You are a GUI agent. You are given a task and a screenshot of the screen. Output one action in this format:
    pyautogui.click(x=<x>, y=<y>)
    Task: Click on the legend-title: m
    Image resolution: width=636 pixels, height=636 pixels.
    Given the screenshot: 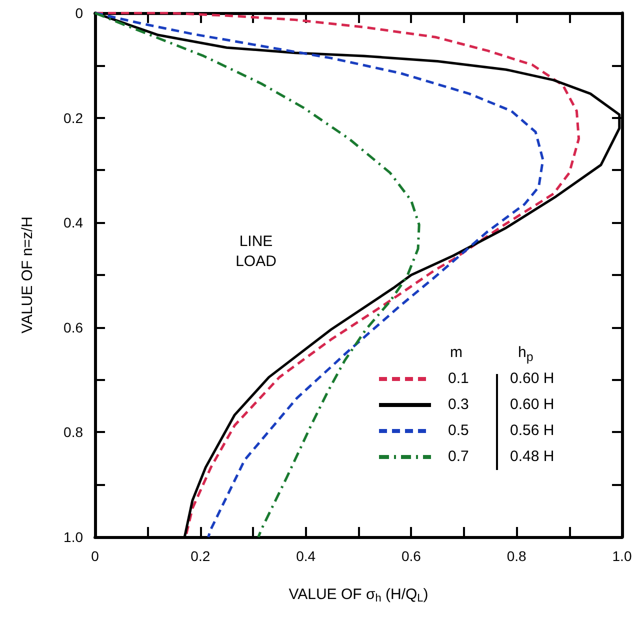 What is the action you would take?
    pyautogui.click(x=456, y=352)
    